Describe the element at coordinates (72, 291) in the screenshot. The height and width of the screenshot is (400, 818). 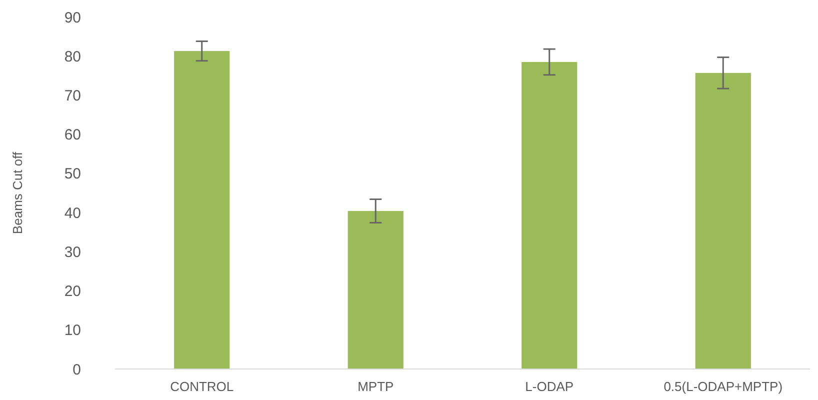
I see `y-tick-label: 20` at that location.